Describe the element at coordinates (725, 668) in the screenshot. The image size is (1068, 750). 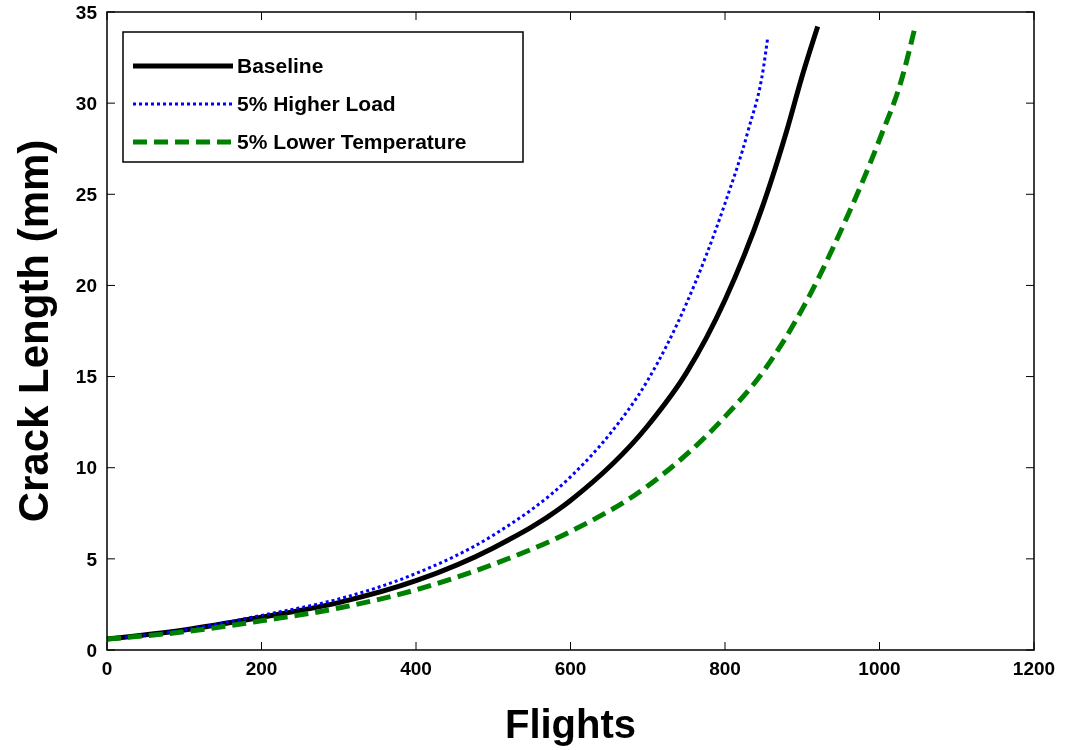
I see `x-tick-label: 800` at that location.